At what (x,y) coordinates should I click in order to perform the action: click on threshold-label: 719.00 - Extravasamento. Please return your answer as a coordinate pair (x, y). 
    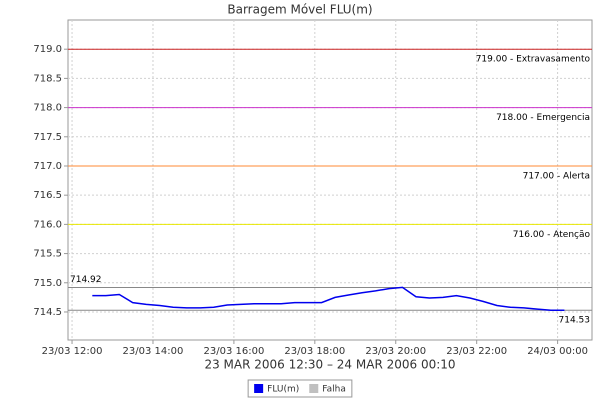
    Looking at the image, I should click on (533, 60).